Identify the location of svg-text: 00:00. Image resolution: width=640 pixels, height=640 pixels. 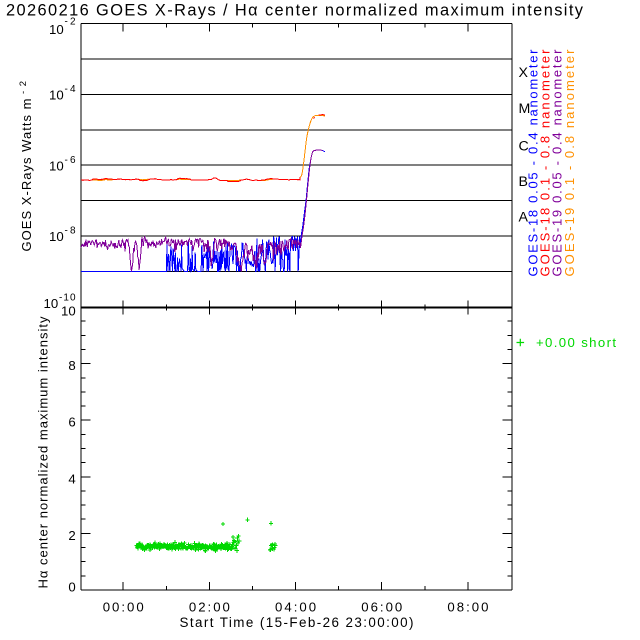
(123, 607).